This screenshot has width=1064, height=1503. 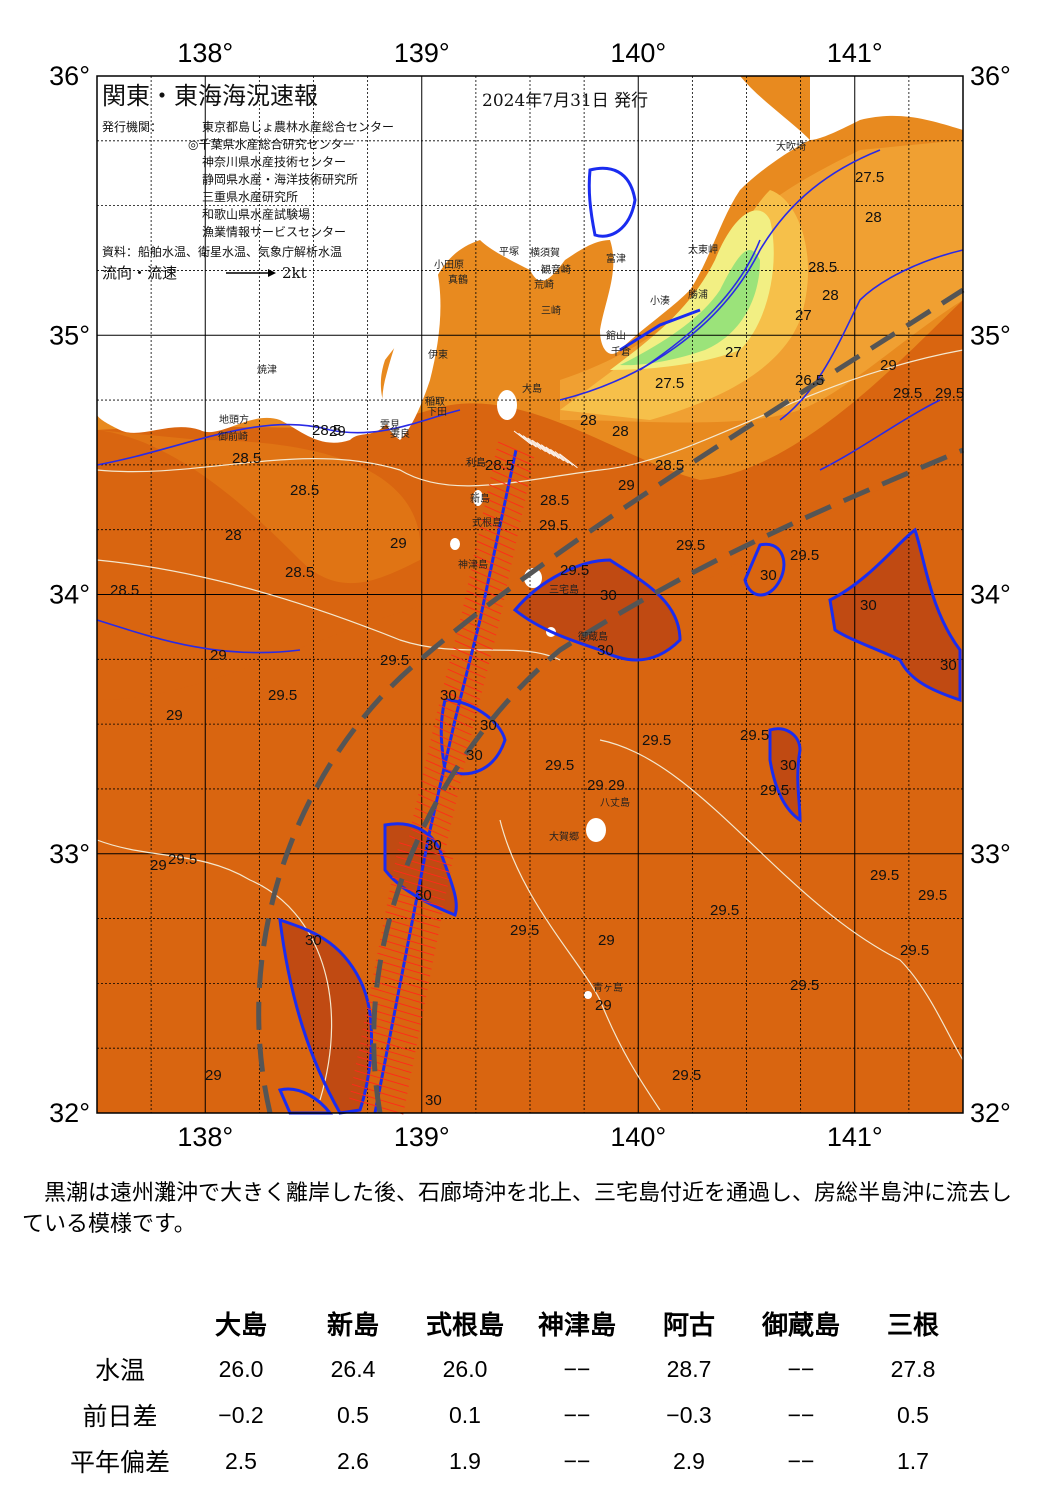 What do you see at coordinates (251, 273) in the screenshot?
I see `flow-legend-arrow-icon` at bounding box center [251, 273].